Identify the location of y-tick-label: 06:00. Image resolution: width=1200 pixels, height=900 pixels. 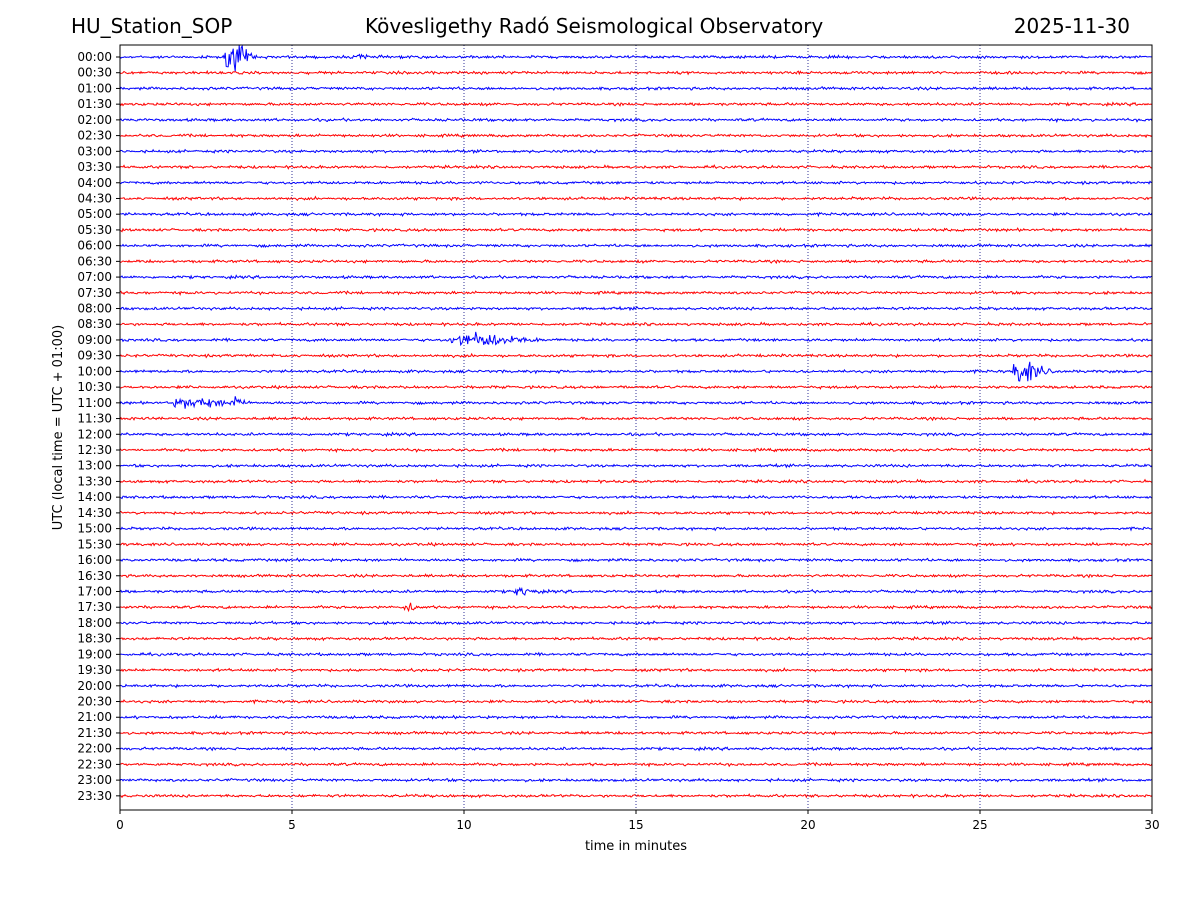
(94, 246).